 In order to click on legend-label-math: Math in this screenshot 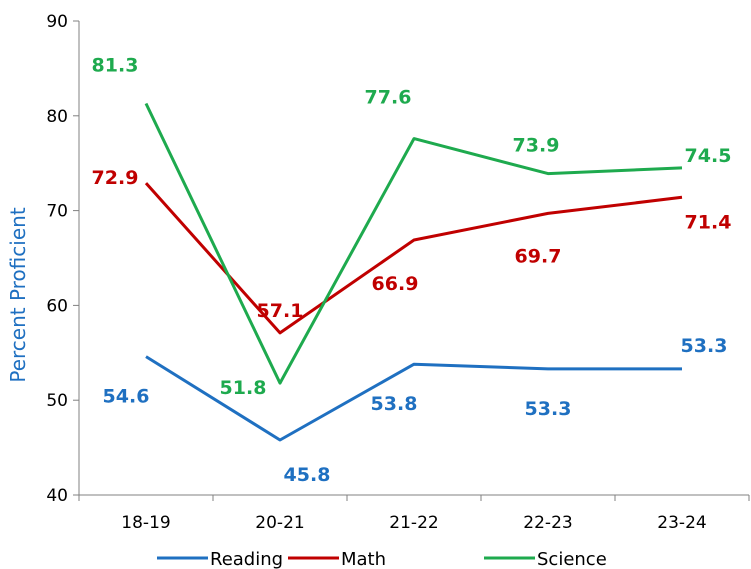, I will do `click(363, 559)`.